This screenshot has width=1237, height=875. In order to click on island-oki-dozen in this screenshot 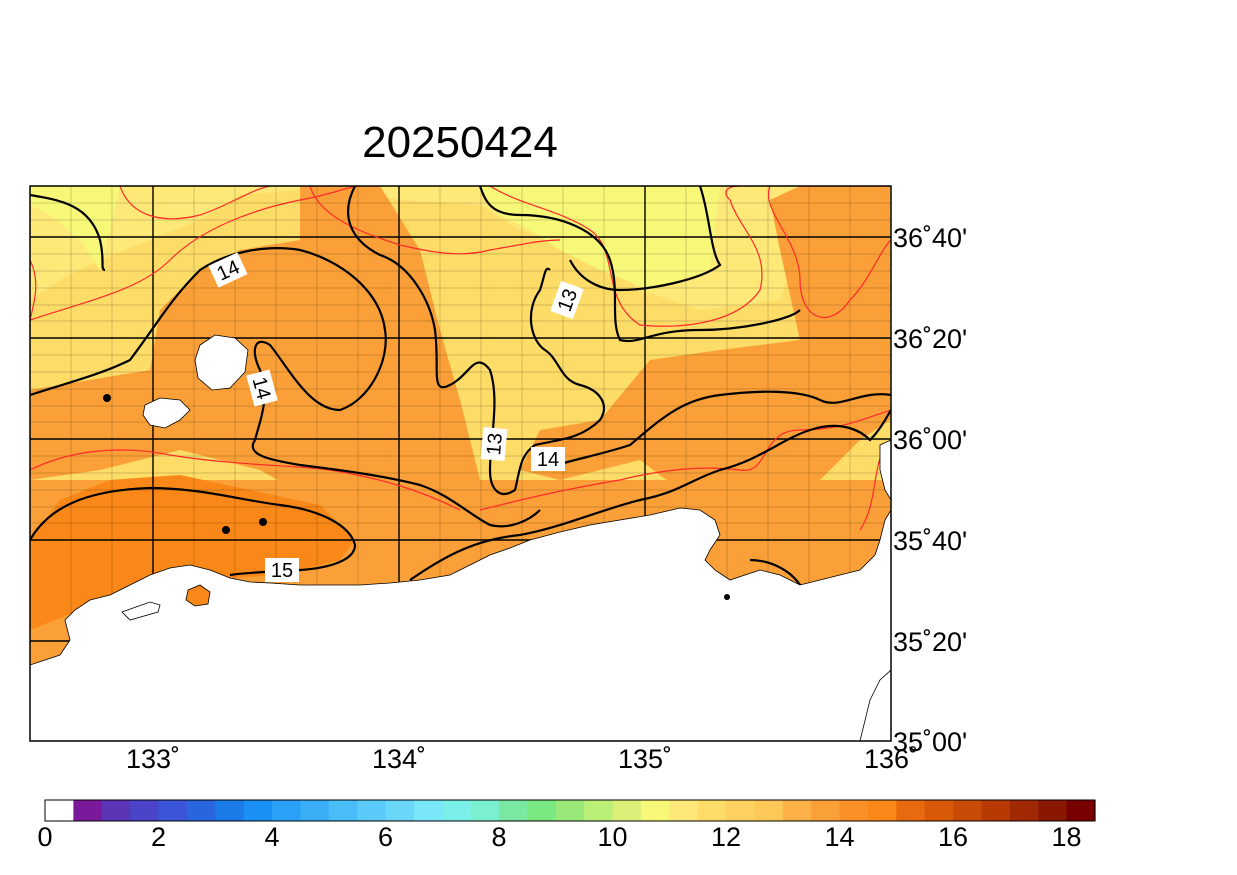, I will do `click(166, 413)`.